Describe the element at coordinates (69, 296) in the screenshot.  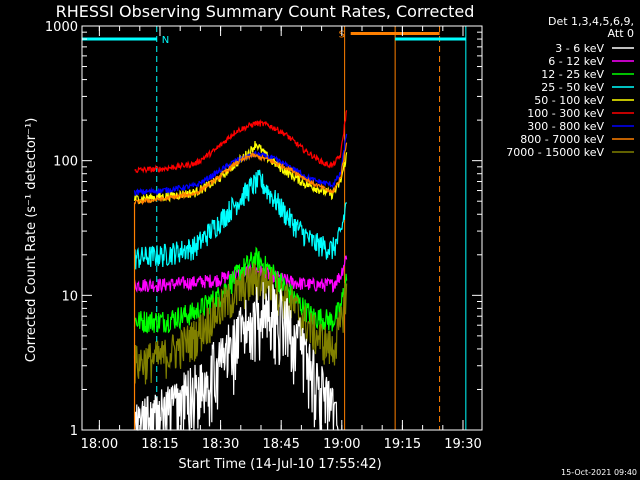
I see `y-tick-label: 10` at that location.